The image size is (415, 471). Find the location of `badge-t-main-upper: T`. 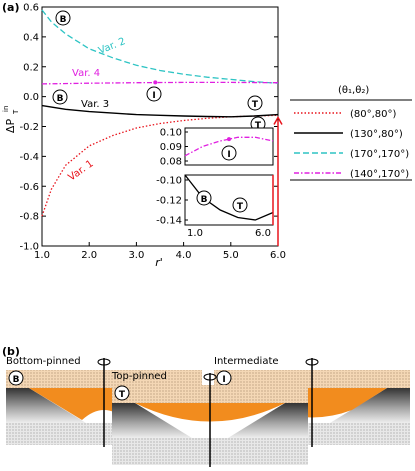

badge-t-main-upper: T is located at coordinates (255, 103).